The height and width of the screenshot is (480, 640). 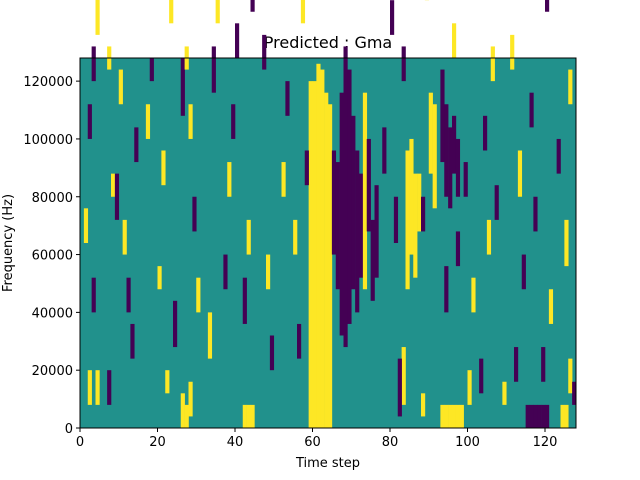 I want to click on x-tick-label: 0, so click(x=80, y=442).